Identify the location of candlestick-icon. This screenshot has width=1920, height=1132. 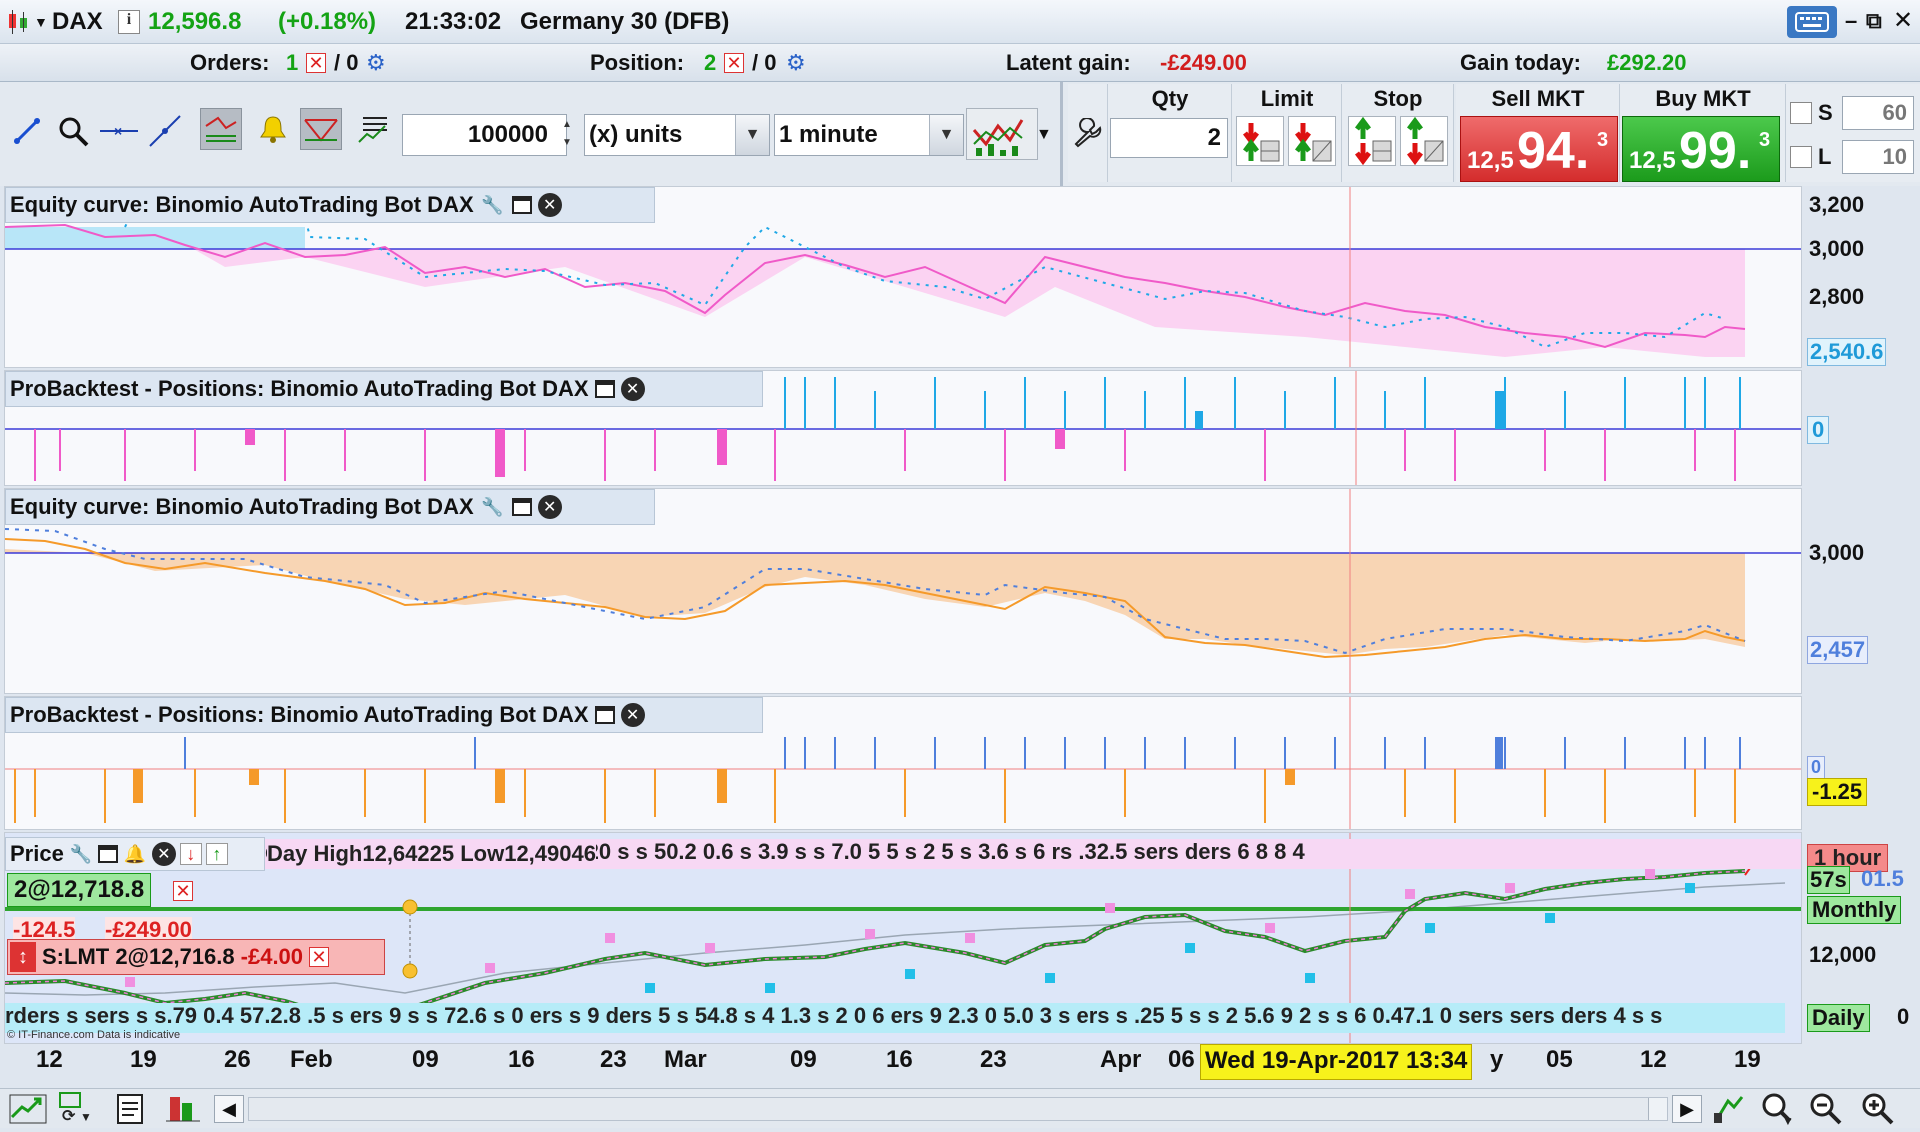
(18, 24).